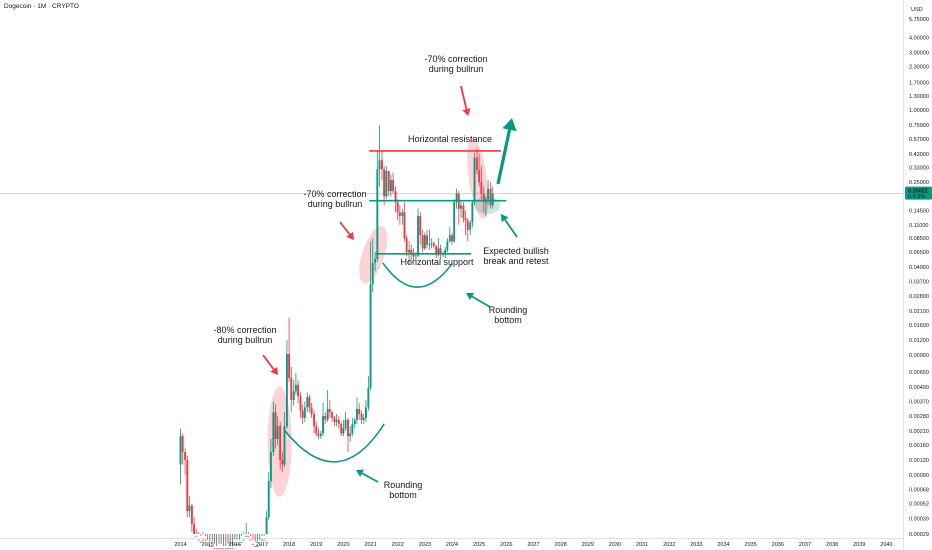 The width and height of the screenshot is (932, 550). Describe the element at coordinates (919, 253) in the screenshot. I see `price-axis-tick: 0.06500` at that location.